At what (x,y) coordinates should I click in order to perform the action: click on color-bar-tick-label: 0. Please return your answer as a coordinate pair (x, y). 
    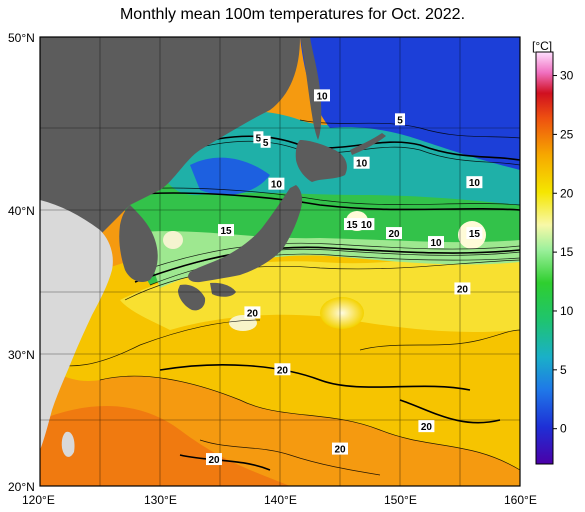
    Looking at the image, I should click on (563, 429).